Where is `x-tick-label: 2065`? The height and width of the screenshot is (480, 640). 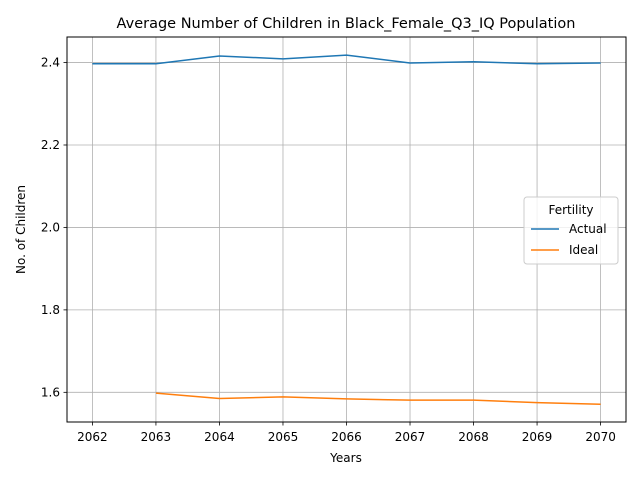 x-tick-label: 2065 is located at coordinates (283, 437).